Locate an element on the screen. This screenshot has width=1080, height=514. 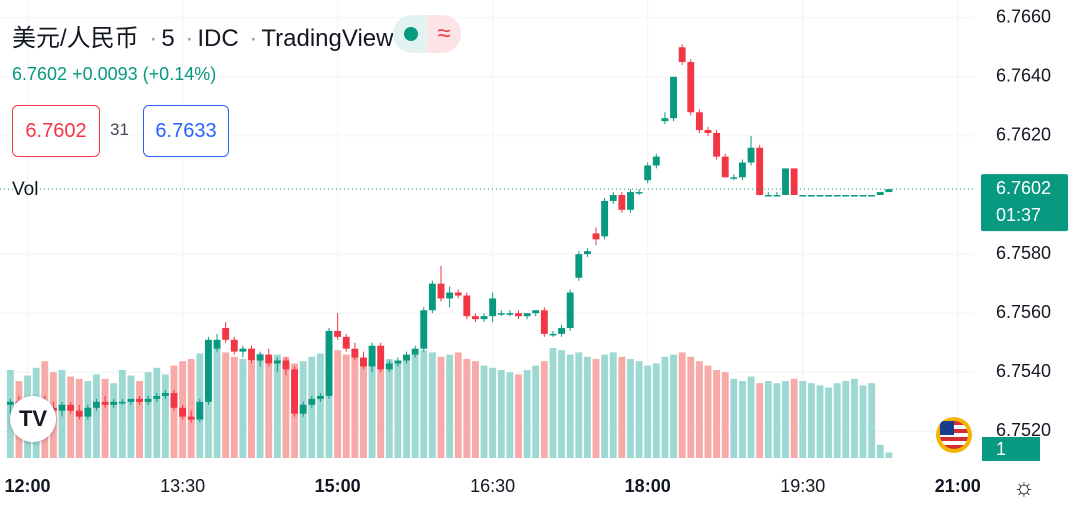
status-pill: ≈ is located at coordinates (427, 34).